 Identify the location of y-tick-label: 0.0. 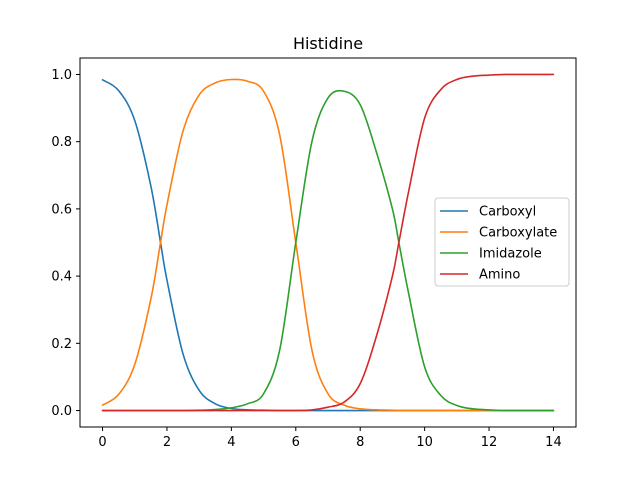
(61, 411).